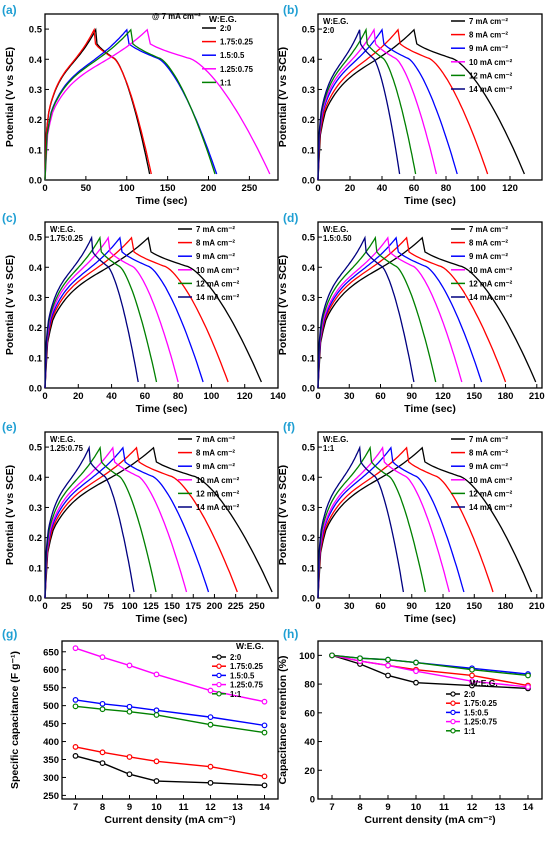 This screenshot has width=550, height=846. What do you see at coordinates (62, 229) in the screenshot?
I see `annotation-text: W:E.G.` at bounding box center [62, 229].